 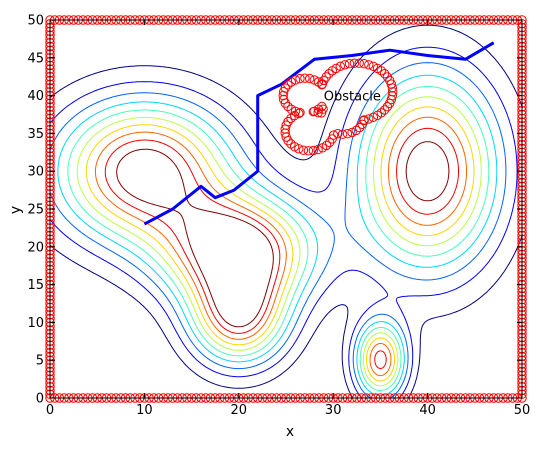 I want to click on y-tick-label: 15, so click(x=35, y=285).